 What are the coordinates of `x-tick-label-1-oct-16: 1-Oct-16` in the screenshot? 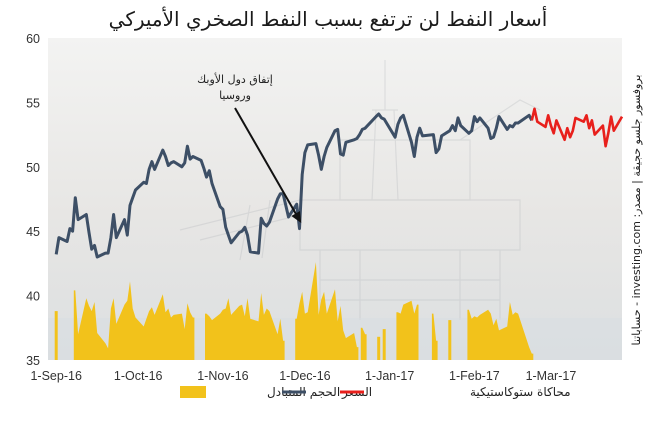 It's located at (138, 376).